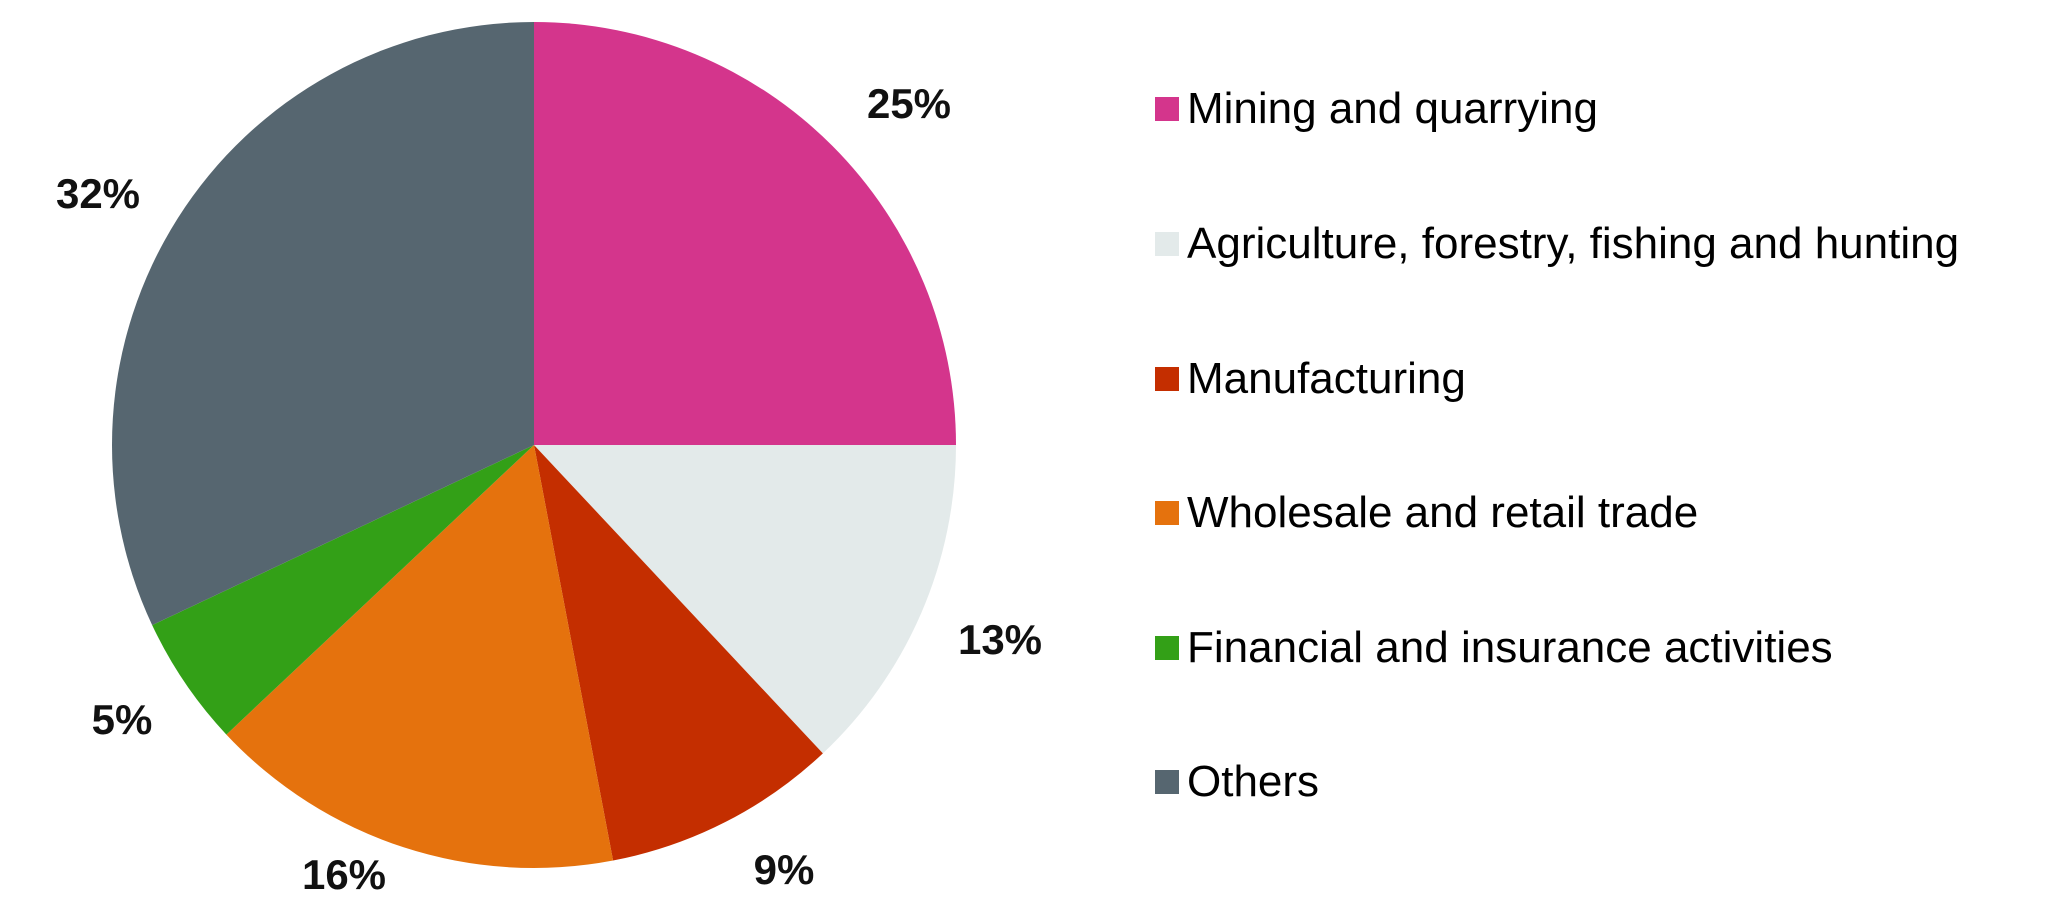  I want to click on pie-slice-financial, so click(343, 590).